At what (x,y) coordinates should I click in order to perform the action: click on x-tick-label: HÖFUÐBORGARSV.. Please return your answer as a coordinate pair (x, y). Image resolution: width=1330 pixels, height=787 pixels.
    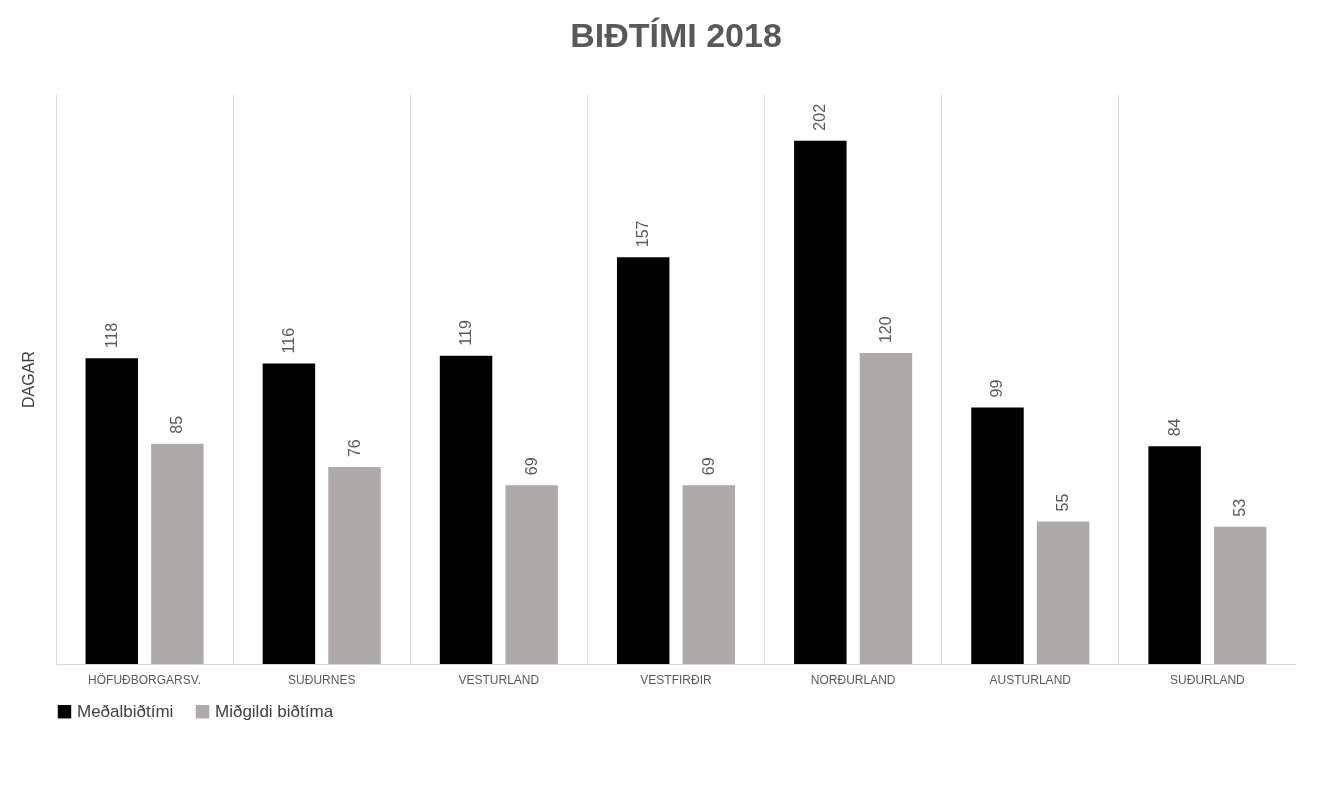
    Looking at the image, I should click on (145, 679).